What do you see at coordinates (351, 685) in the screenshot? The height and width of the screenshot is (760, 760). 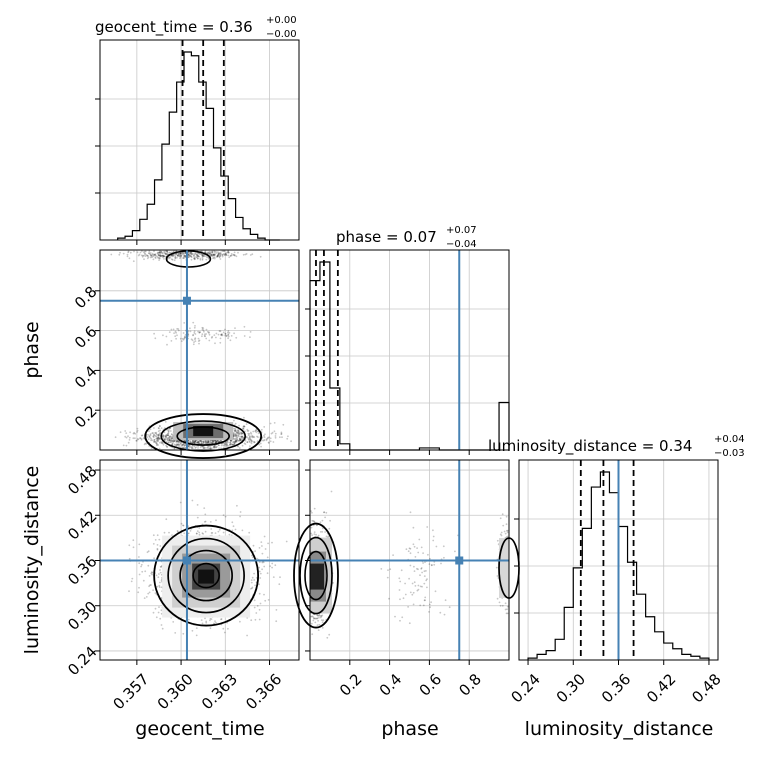 I see `x-tick-label: 0.2` at bounding box center [351, 685].